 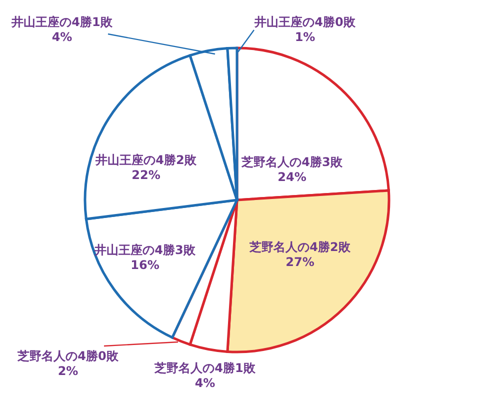 What do you see at coordinates (62, 22) in the screenshot?
I see `slice-label: 井山王座の4勝1敗` at bounding box center [62, 22].